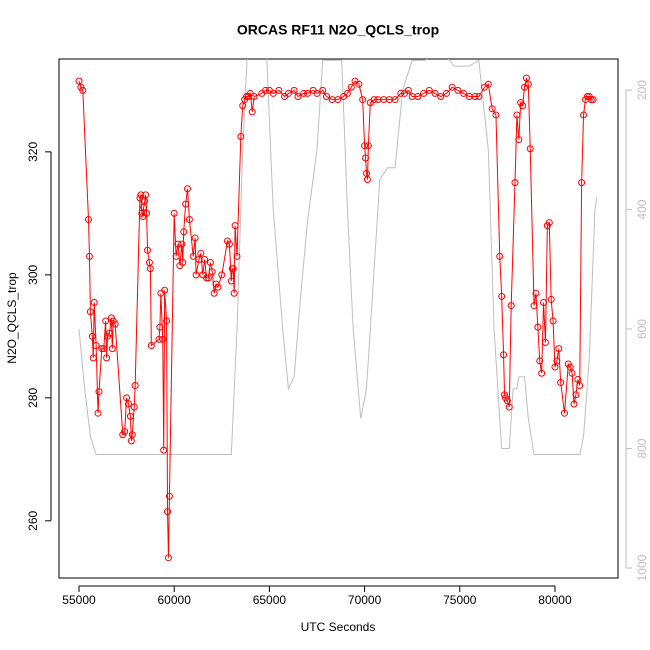 This screenshot has height=650, width=650. What do you see at coordinates (33, 397) in the screenshot?
I see `y-tick-label: 280` at bounding box center [33, 397].